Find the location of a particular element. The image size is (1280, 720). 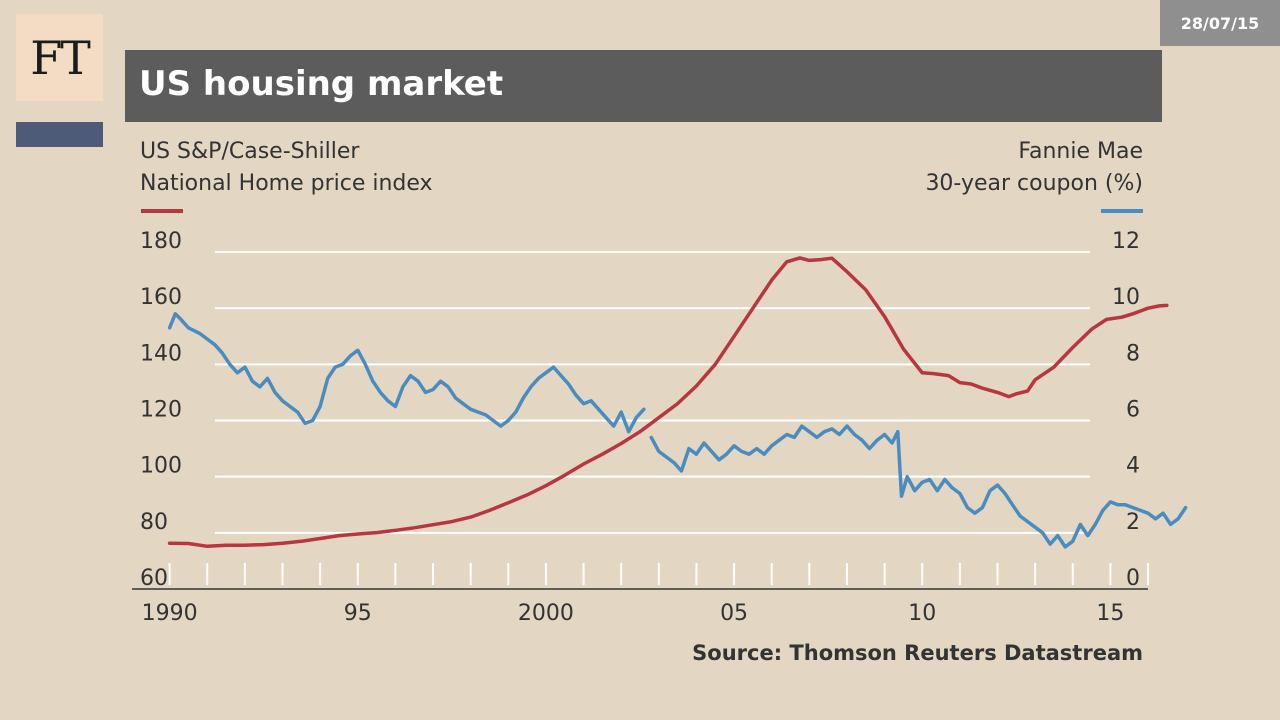

right-tick-label: 6 is located at coordinates (1133, 410).